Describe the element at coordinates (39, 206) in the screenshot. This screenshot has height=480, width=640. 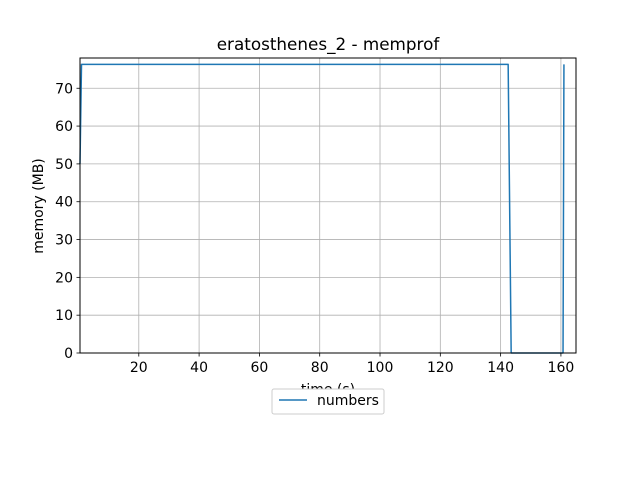
I see `y-axis-label: memory (MB)` at that location.